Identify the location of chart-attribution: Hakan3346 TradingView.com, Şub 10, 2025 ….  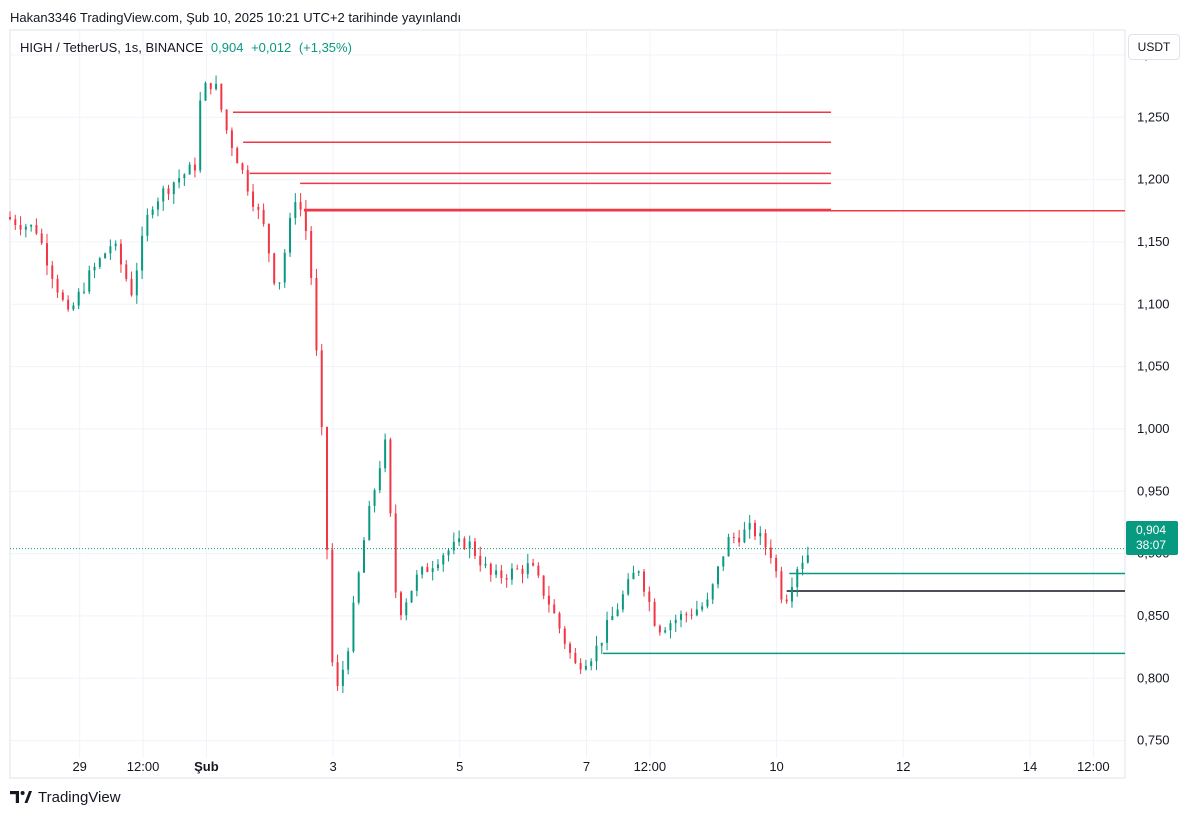
(236, 17).